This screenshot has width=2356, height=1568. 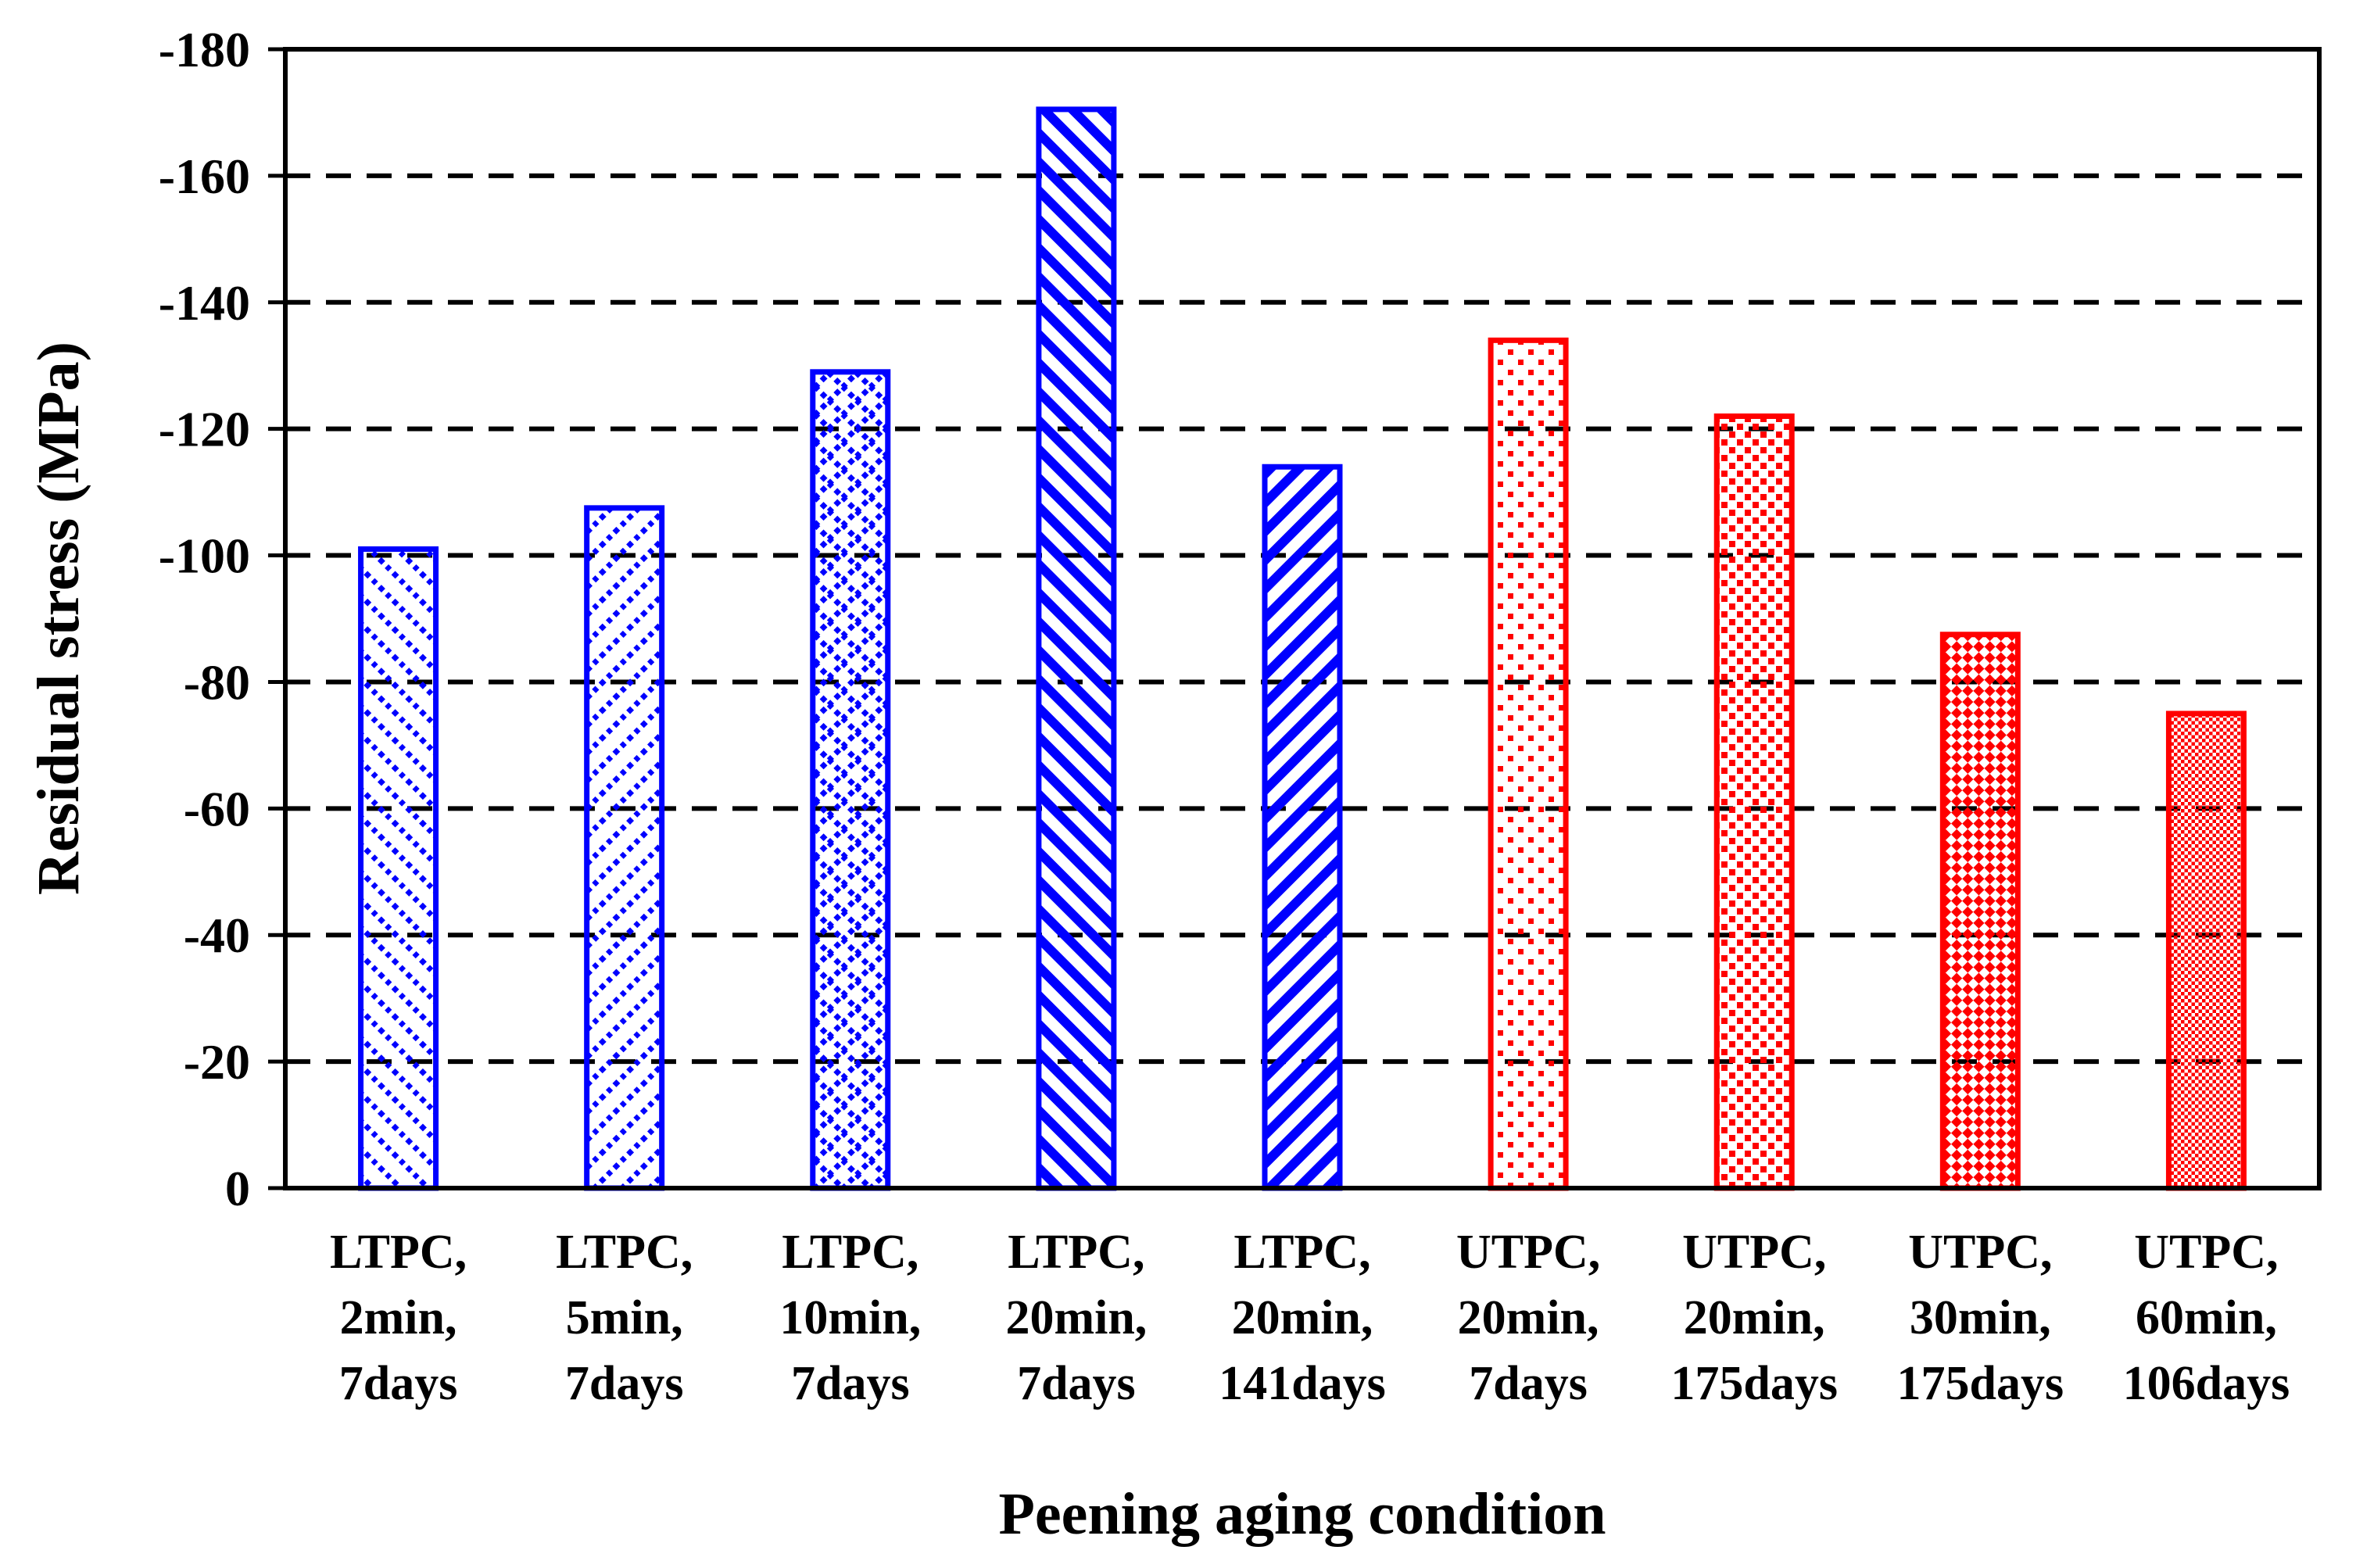 What do you see at coordinates (1980, 1318) in the screenshot?
I see `x-category-label: UTPC, 30min, 175days` at bounding box center [1980, 1318].